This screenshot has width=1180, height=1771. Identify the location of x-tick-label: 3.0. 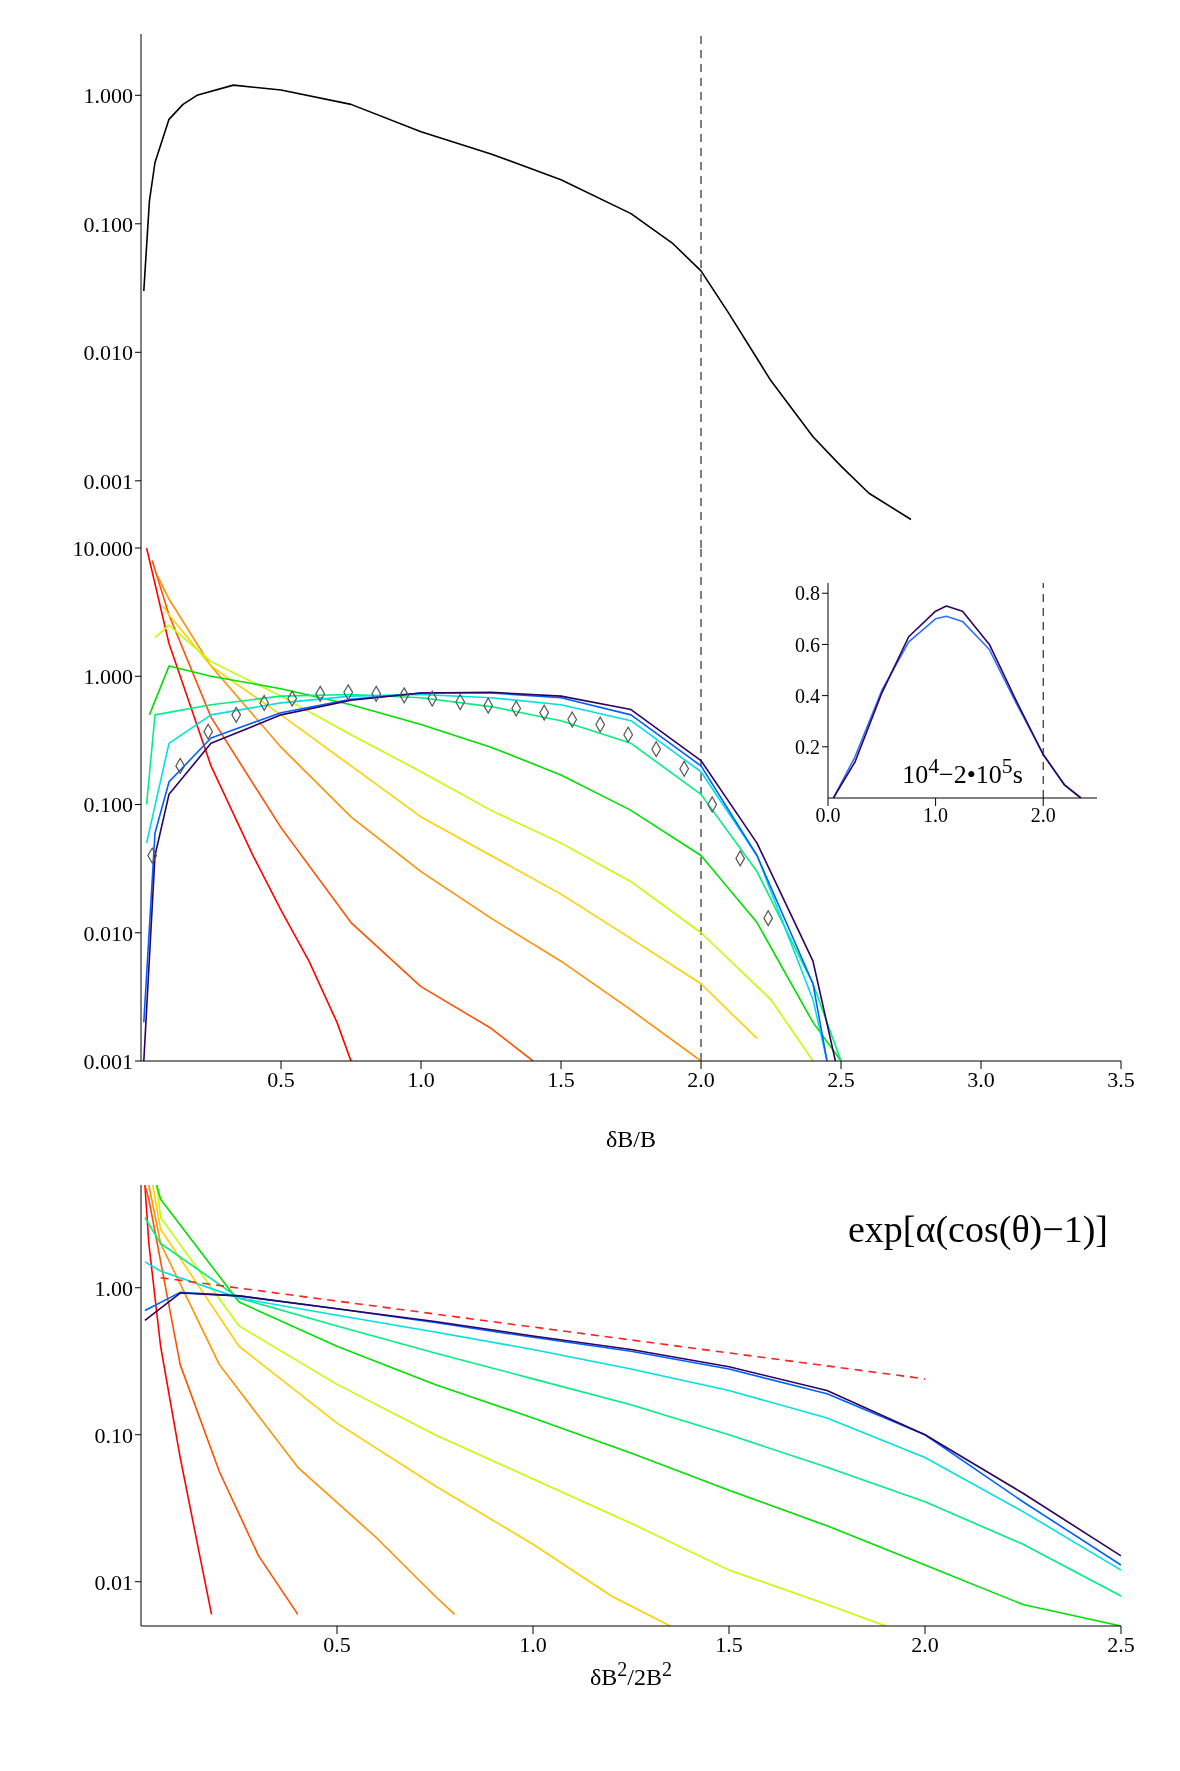
(981, 1079).